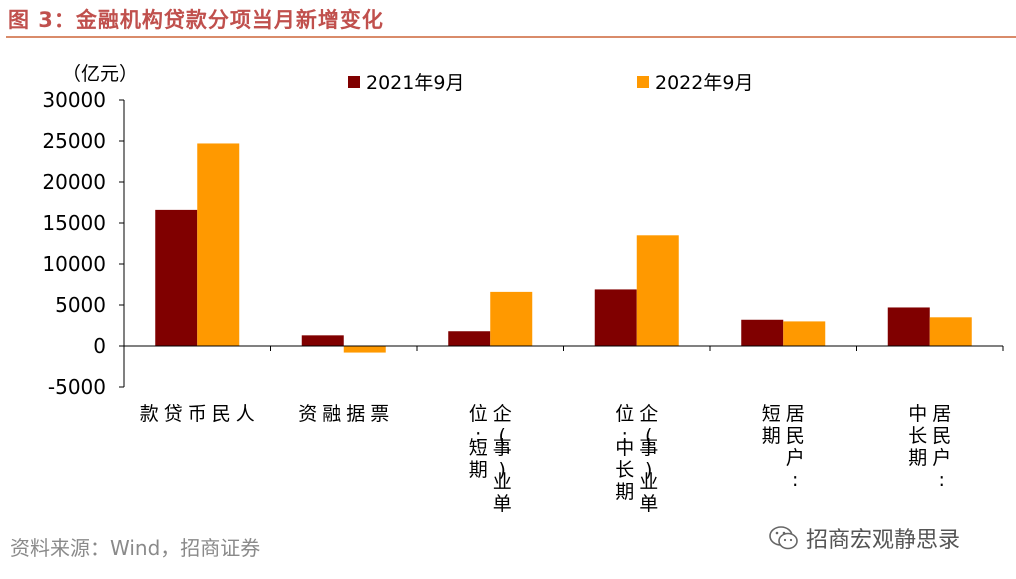 This screenshot has width=1016, height=579. Describe the element at coordinates (783, 447) in the screenshot. I see `category-label-4: 居民户: 短期` at that location.